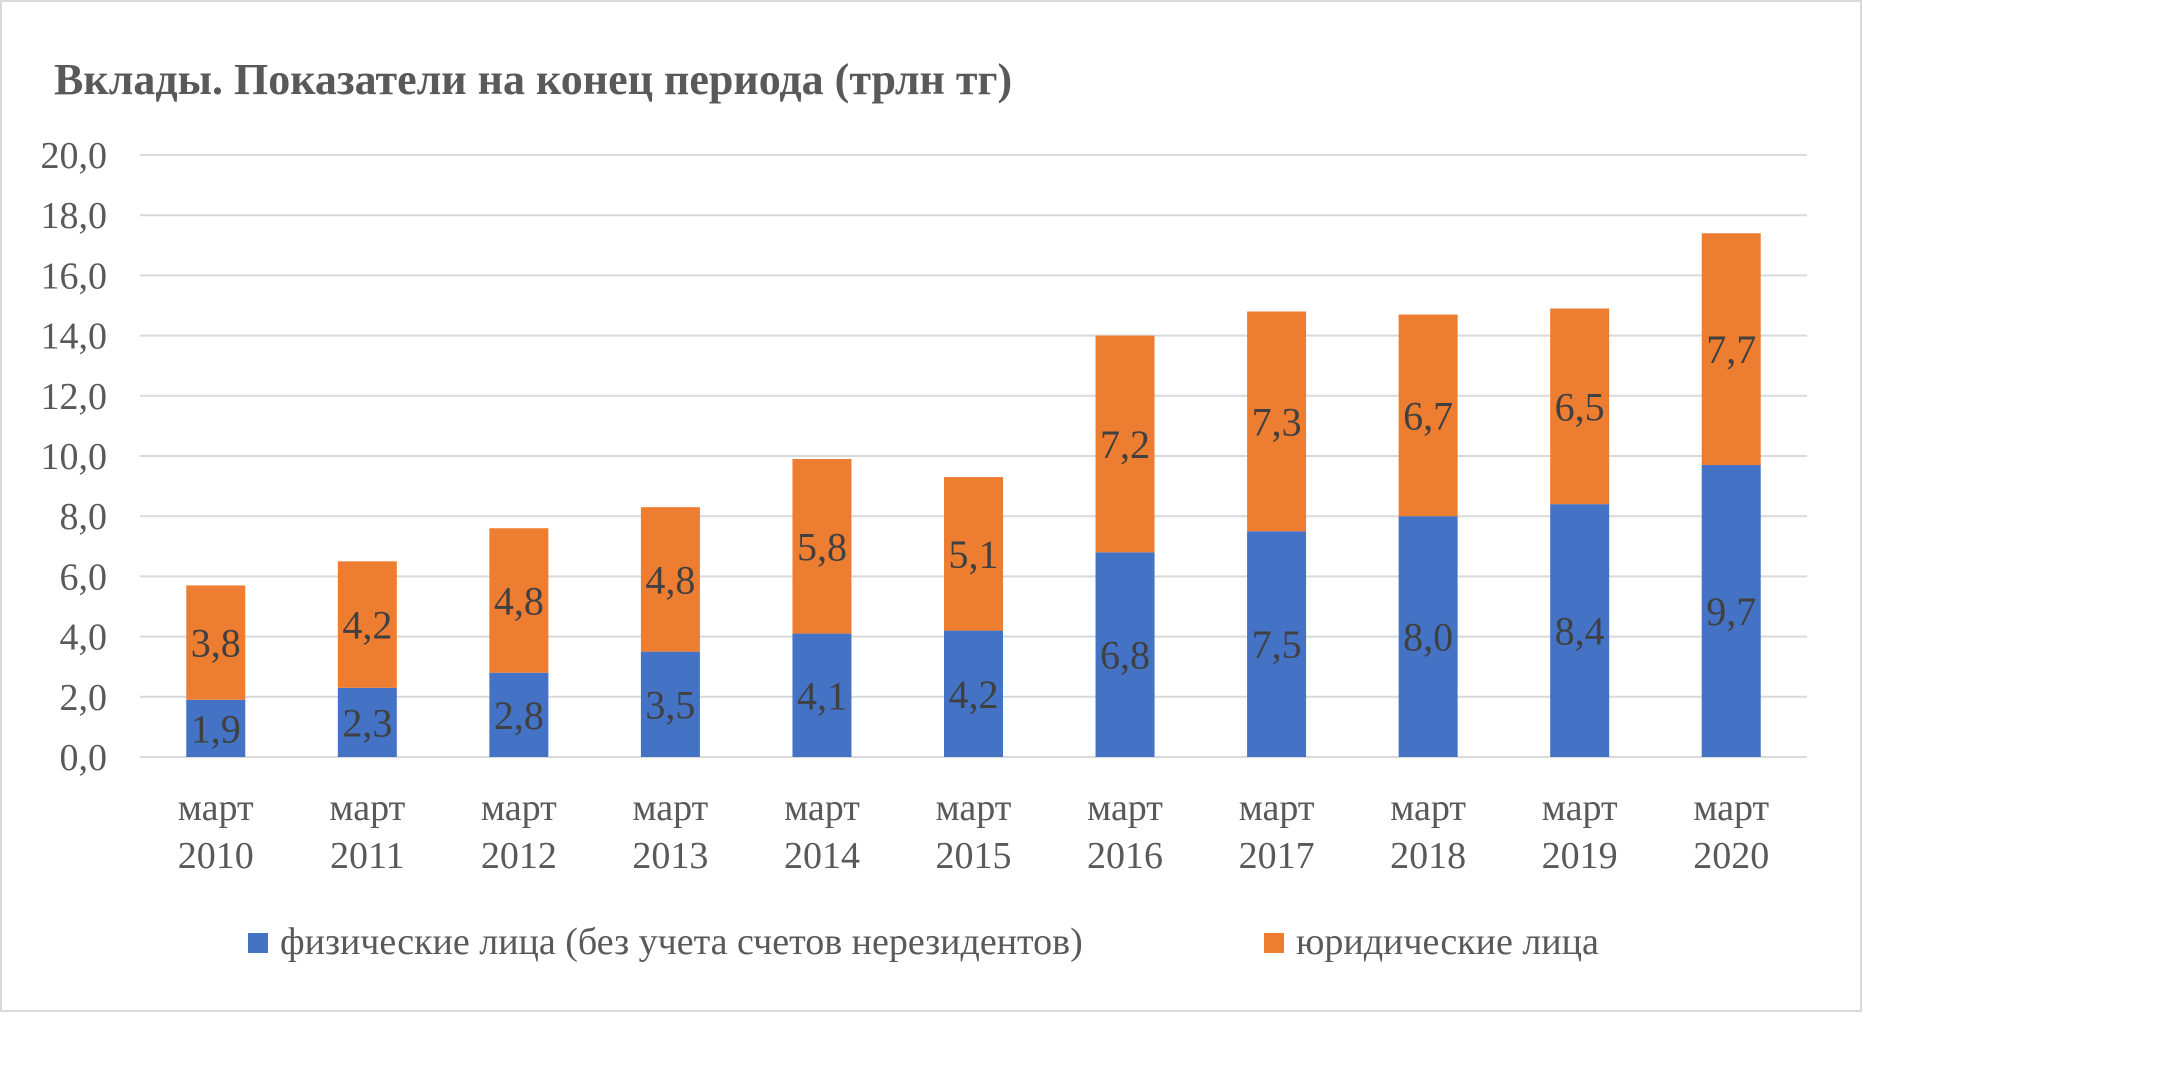  Describe the element at coordinates (216, 856) in the screenshot. I see `category-year: 2010` at that location.